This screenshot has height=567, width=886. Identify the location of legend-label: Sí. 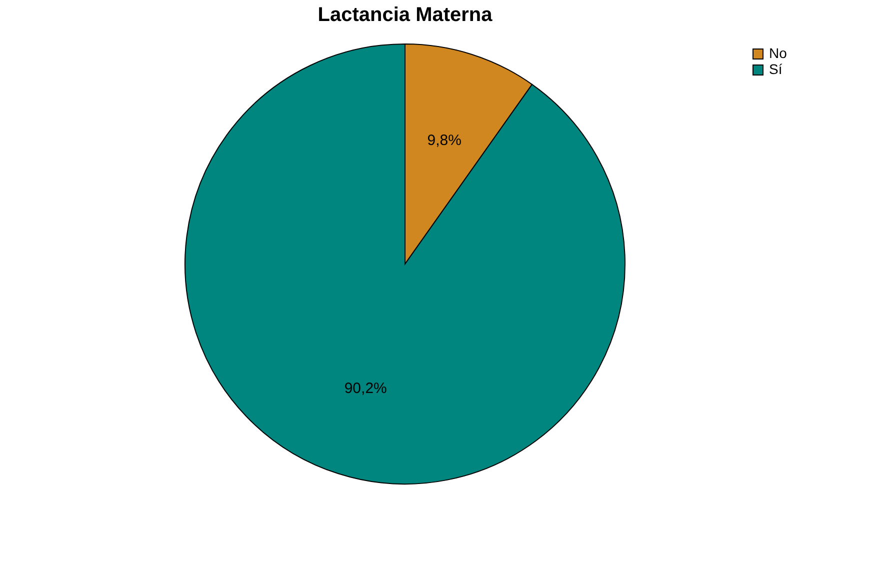
(775, 69).